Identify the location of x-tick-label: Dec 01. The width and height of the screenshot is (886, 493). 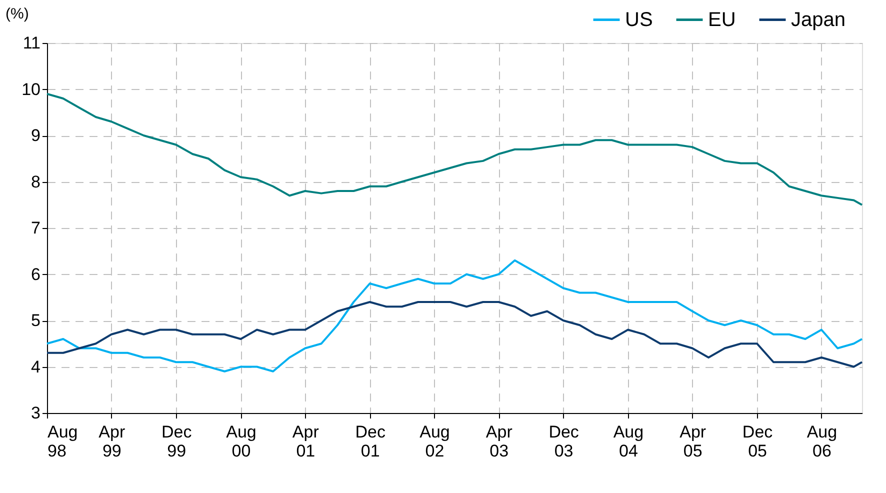
(370, 441).